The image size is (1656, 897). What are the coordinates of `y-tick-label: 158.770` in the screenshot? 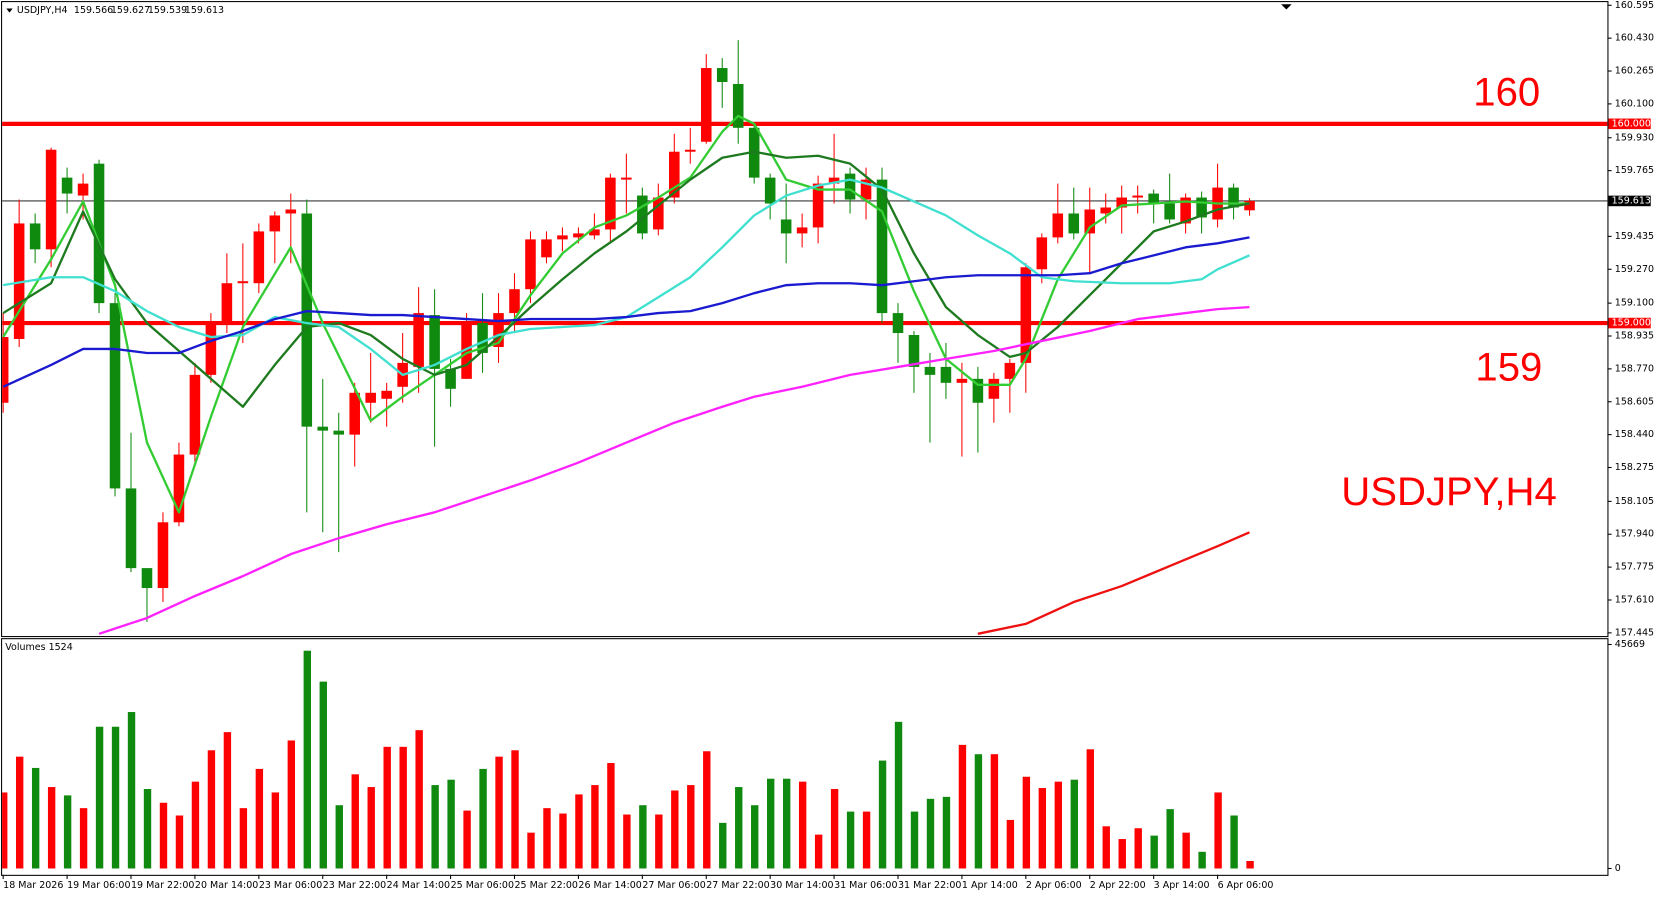 It's located at (1634, 368).